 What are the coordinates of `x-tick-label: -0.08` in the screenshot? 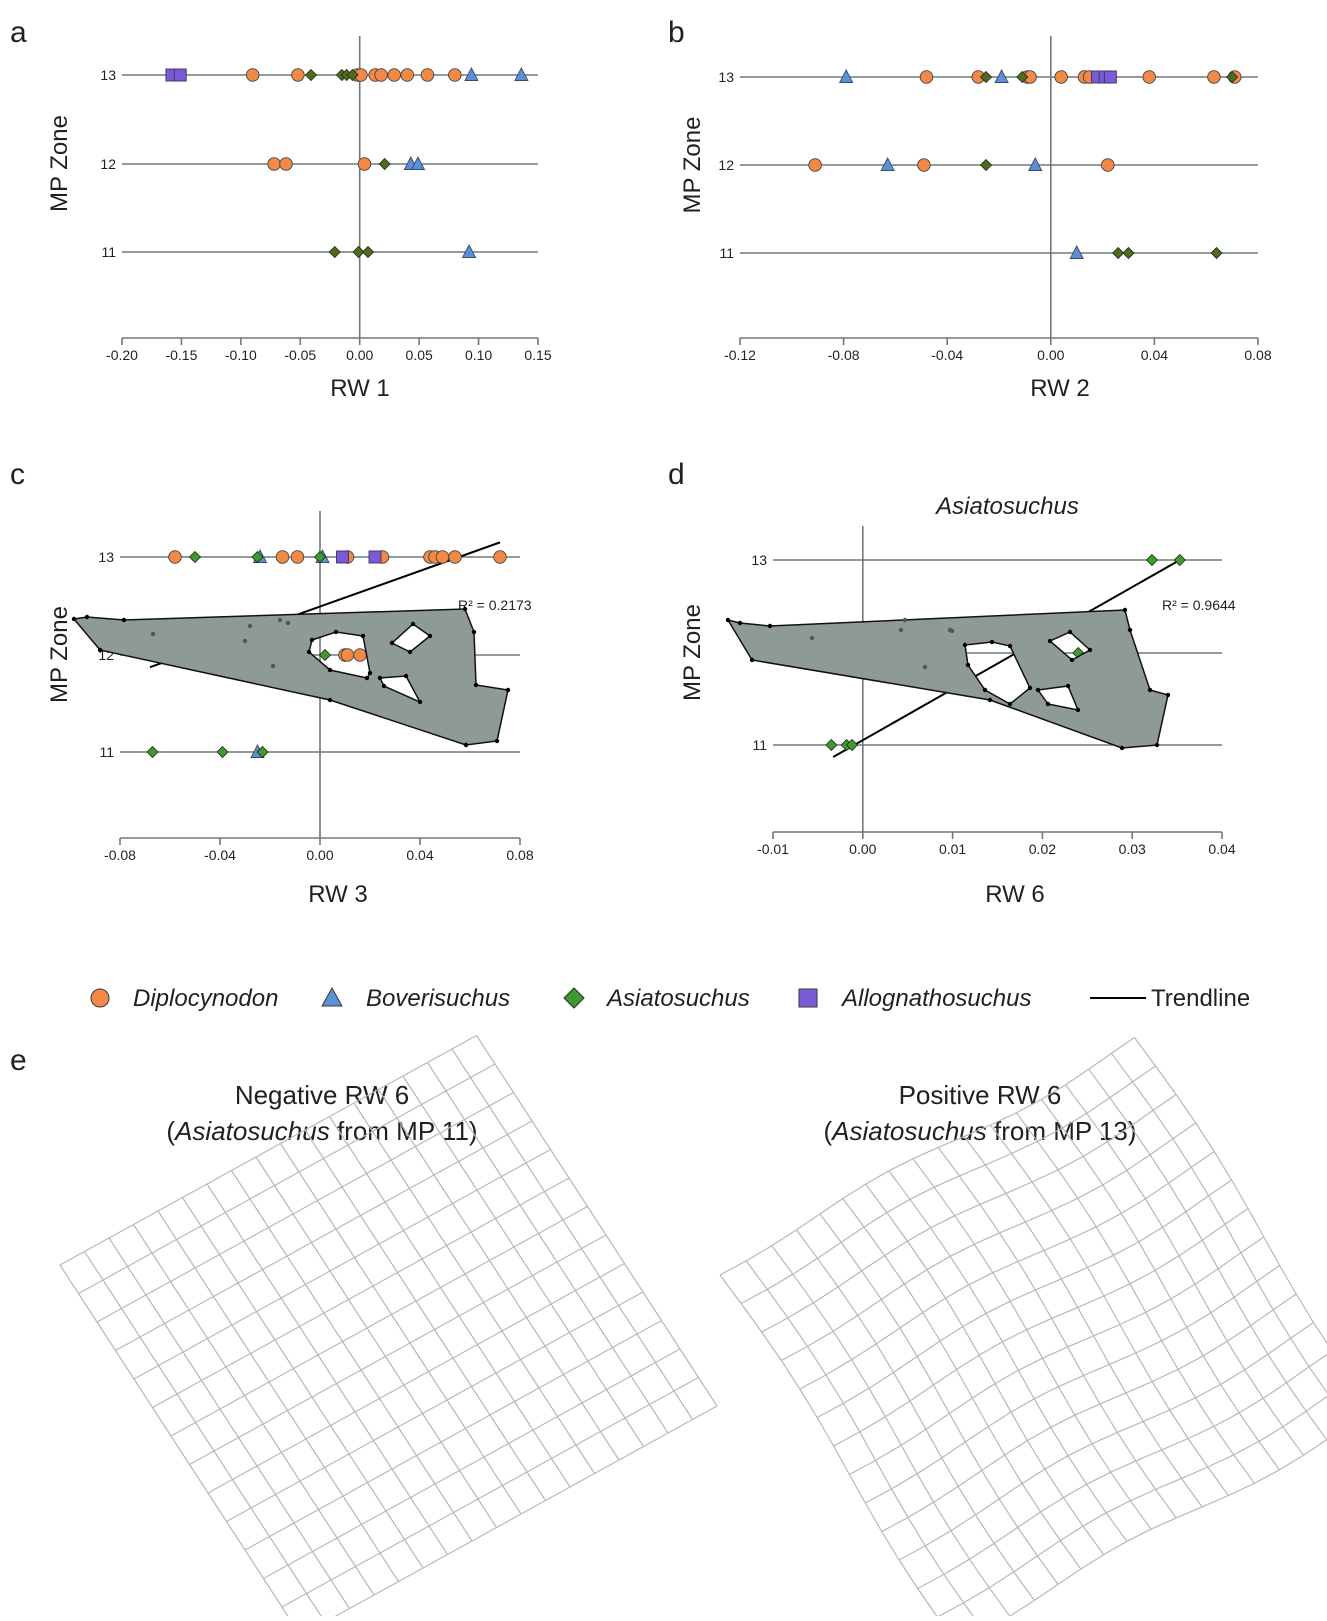 It's located at (120, 855).